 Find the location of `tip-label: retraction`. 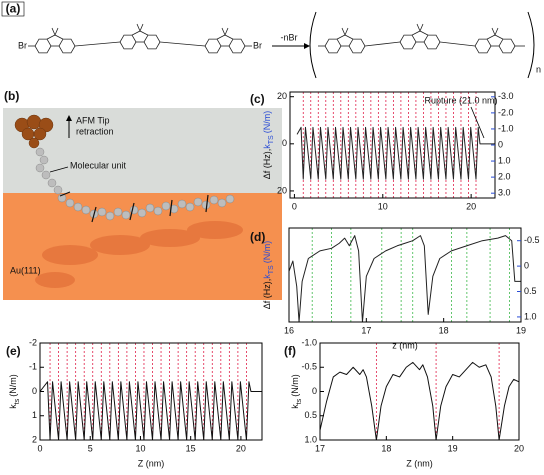

tip-label: retraction is located at coordinates (95, 131).